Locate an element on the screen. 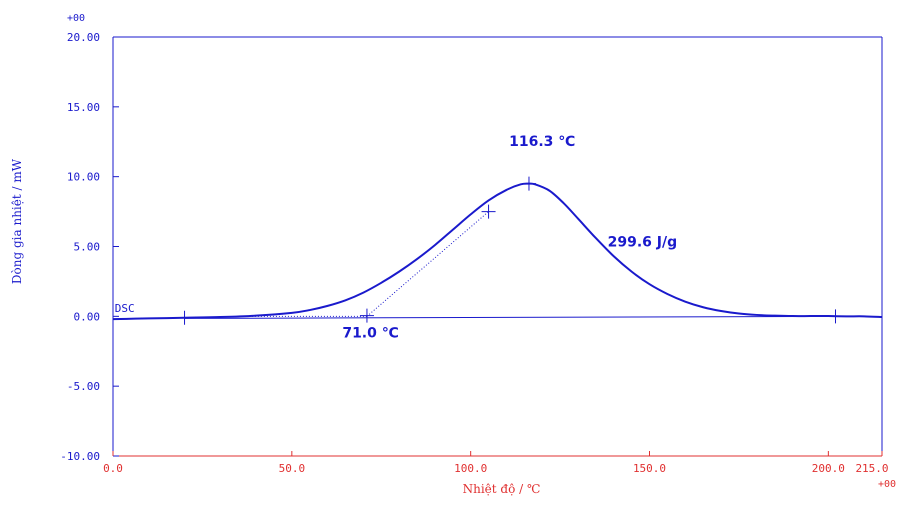 The width and height of the screenshot is (912, 506). onset-tangent-line is located at coordinates (427, 264).